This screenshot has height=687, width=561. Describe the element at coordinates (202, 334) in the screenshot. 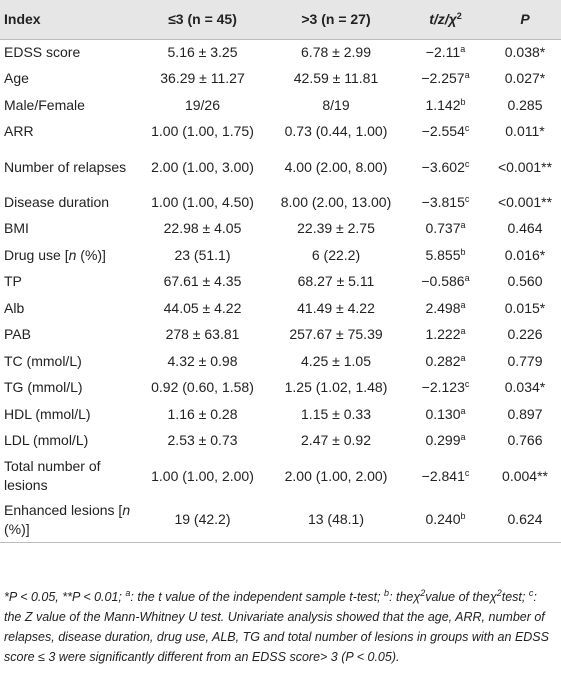

I see `cell-group1: 278 ± 63.81` at that location.